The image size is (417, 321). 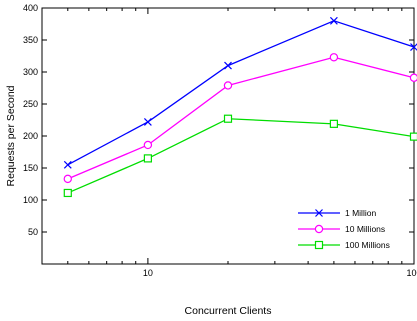 I want to click on x-tick-label: 10, so click(x=148, y=273).